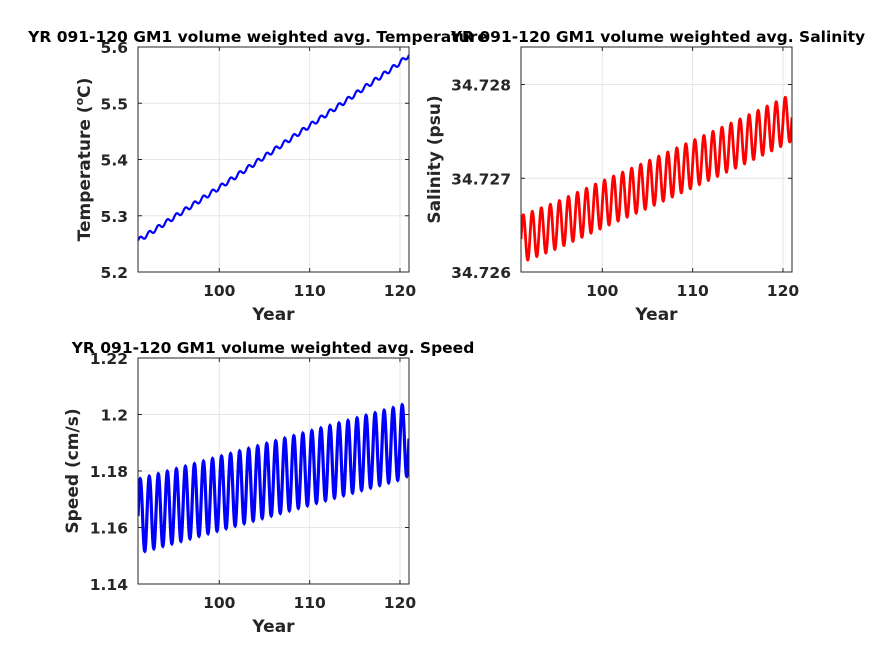 This screenshot has width=875, height=656. Describe the element at coordinates (109, 529) in the screenshot. I see `y-tick-label: 1.16` at that location.